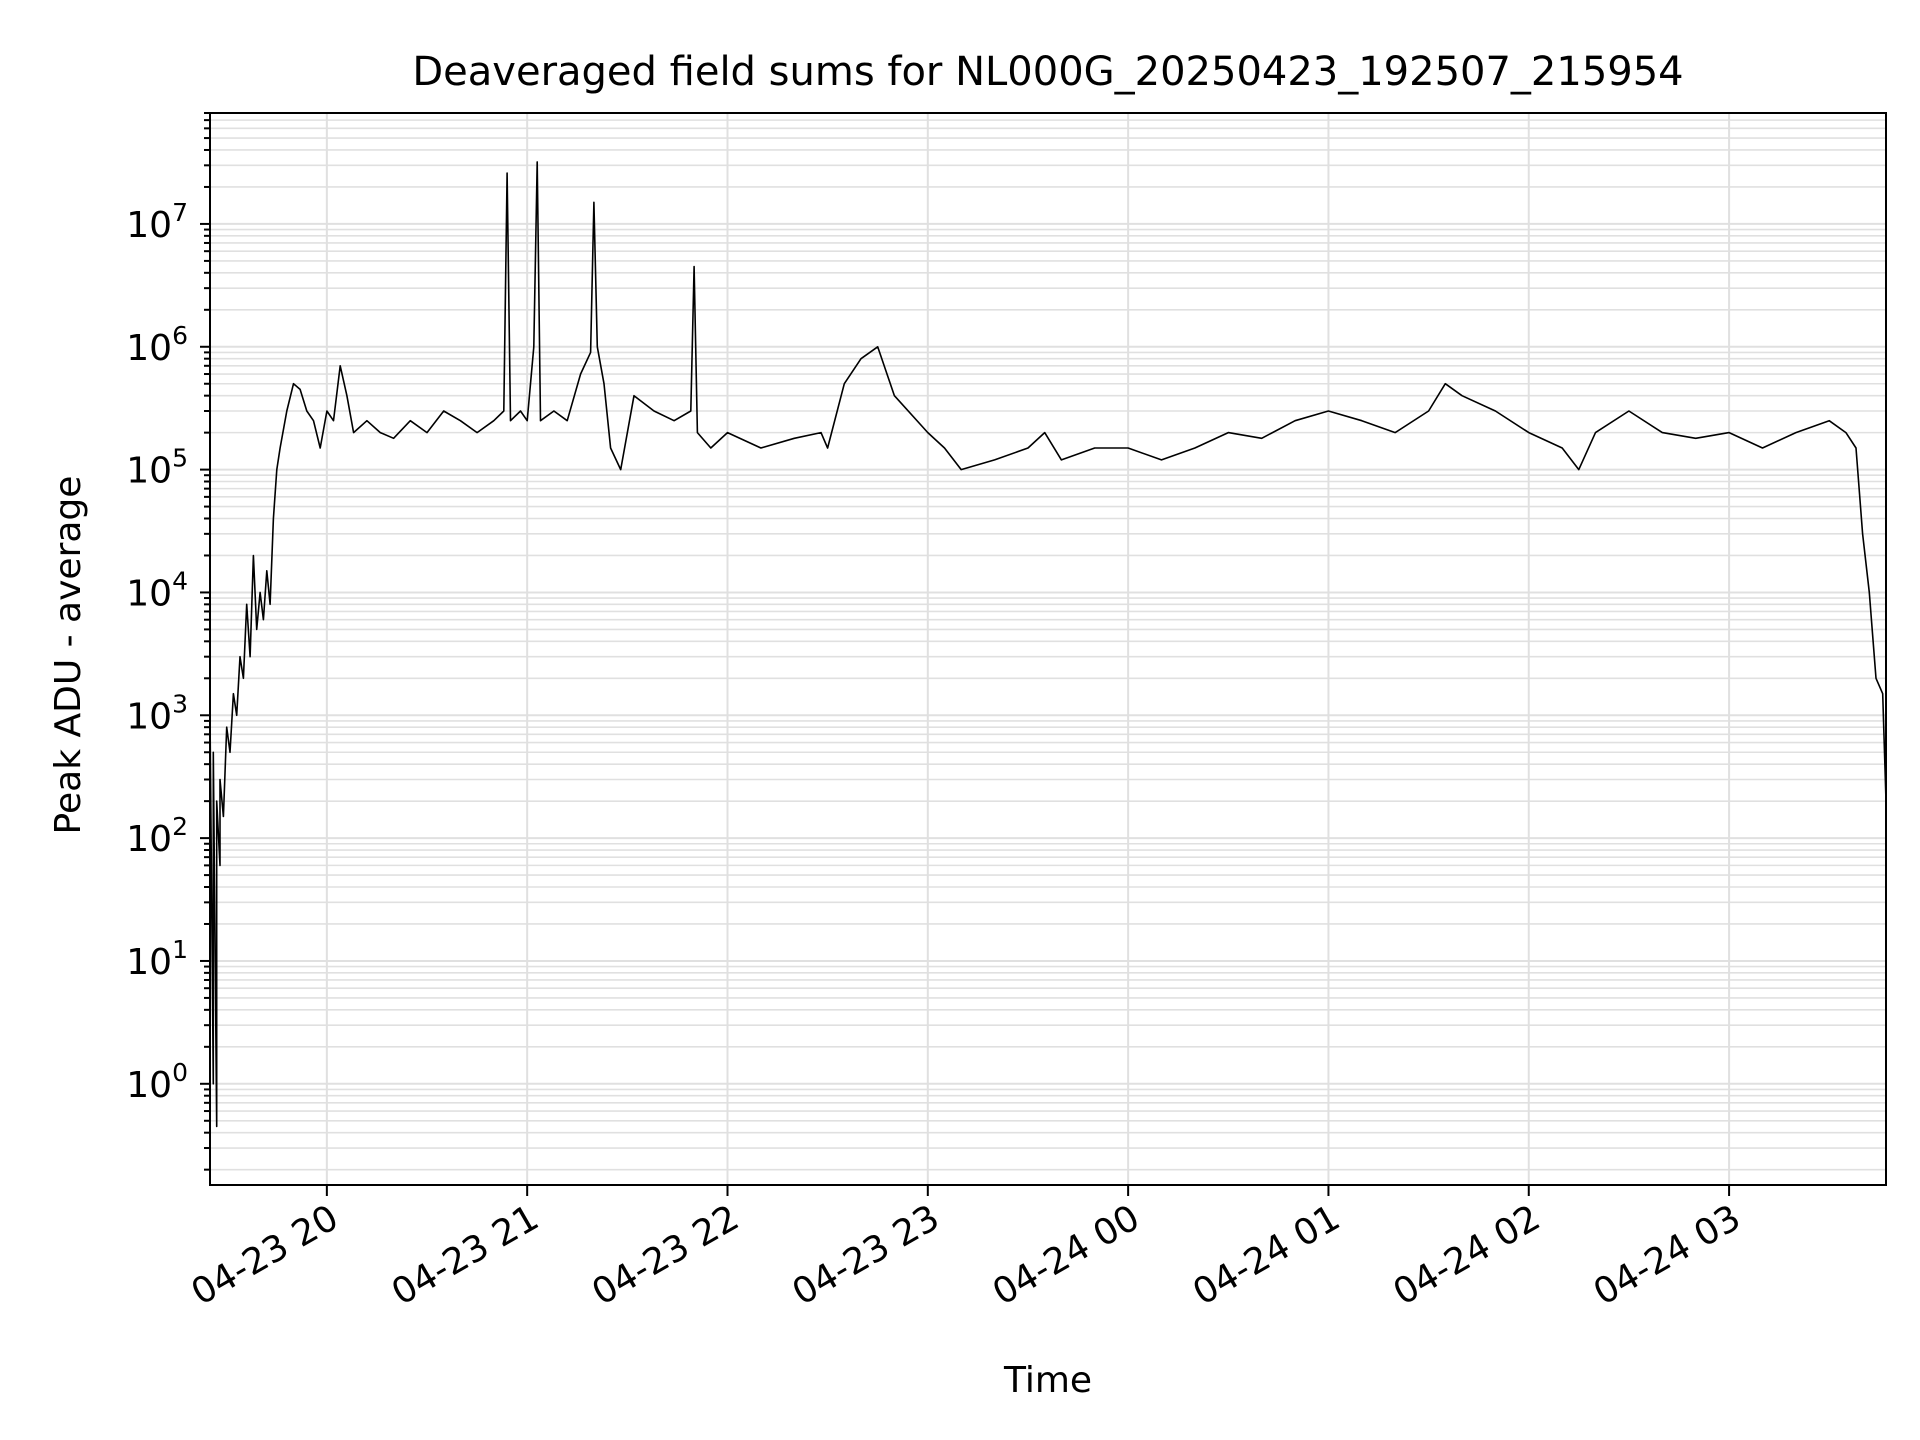 Image resolution: width=1920 pixels, height=1440 pixels. What do you see at coordinates (1047, 1380) in the screenshot?
I see `x-axis-label: Time` at bounding box center [1047, 1380].